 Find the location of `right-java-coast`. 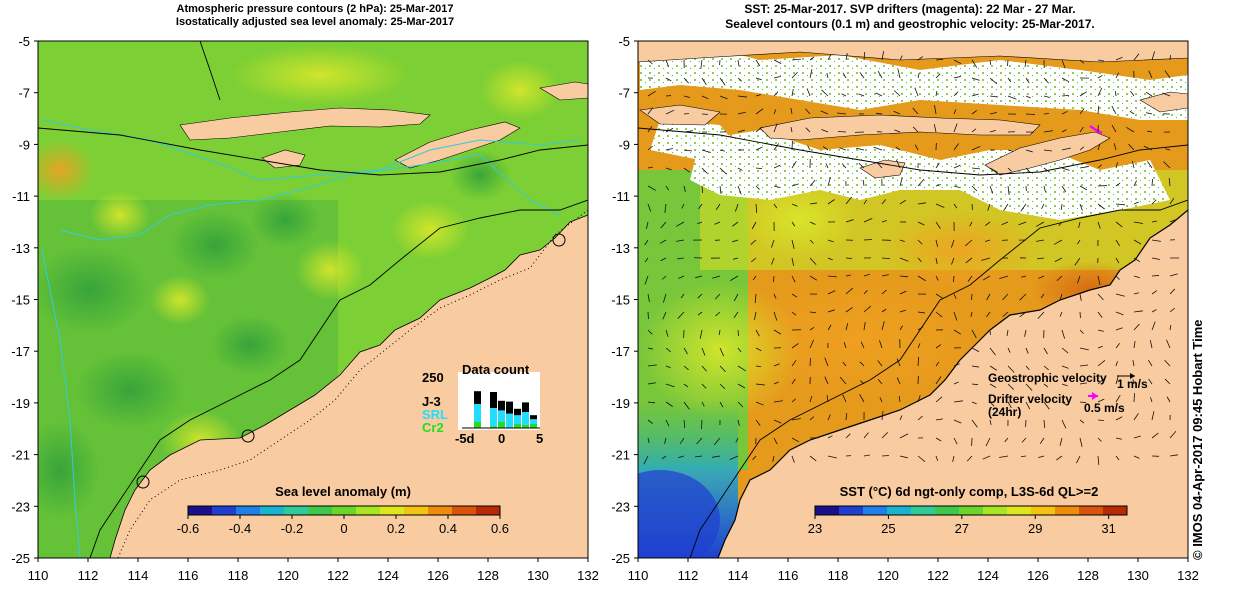

right-java-coast is located at coordinates (913, 52).